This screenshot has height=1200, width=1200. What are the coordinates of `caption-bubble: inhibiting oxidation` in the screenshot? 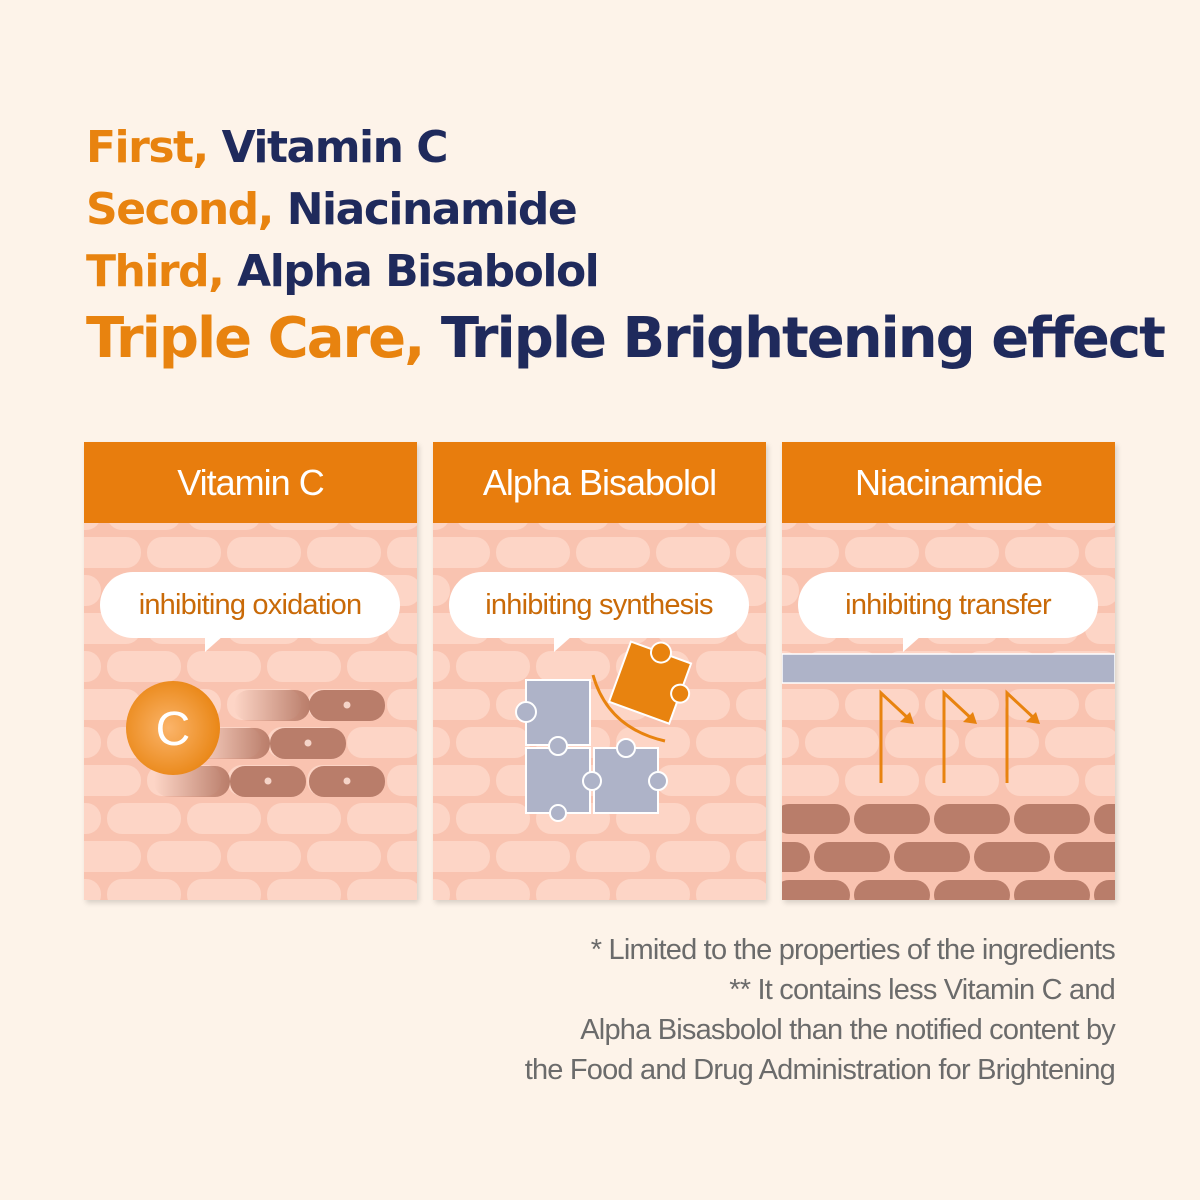 It's located at (250, 612).